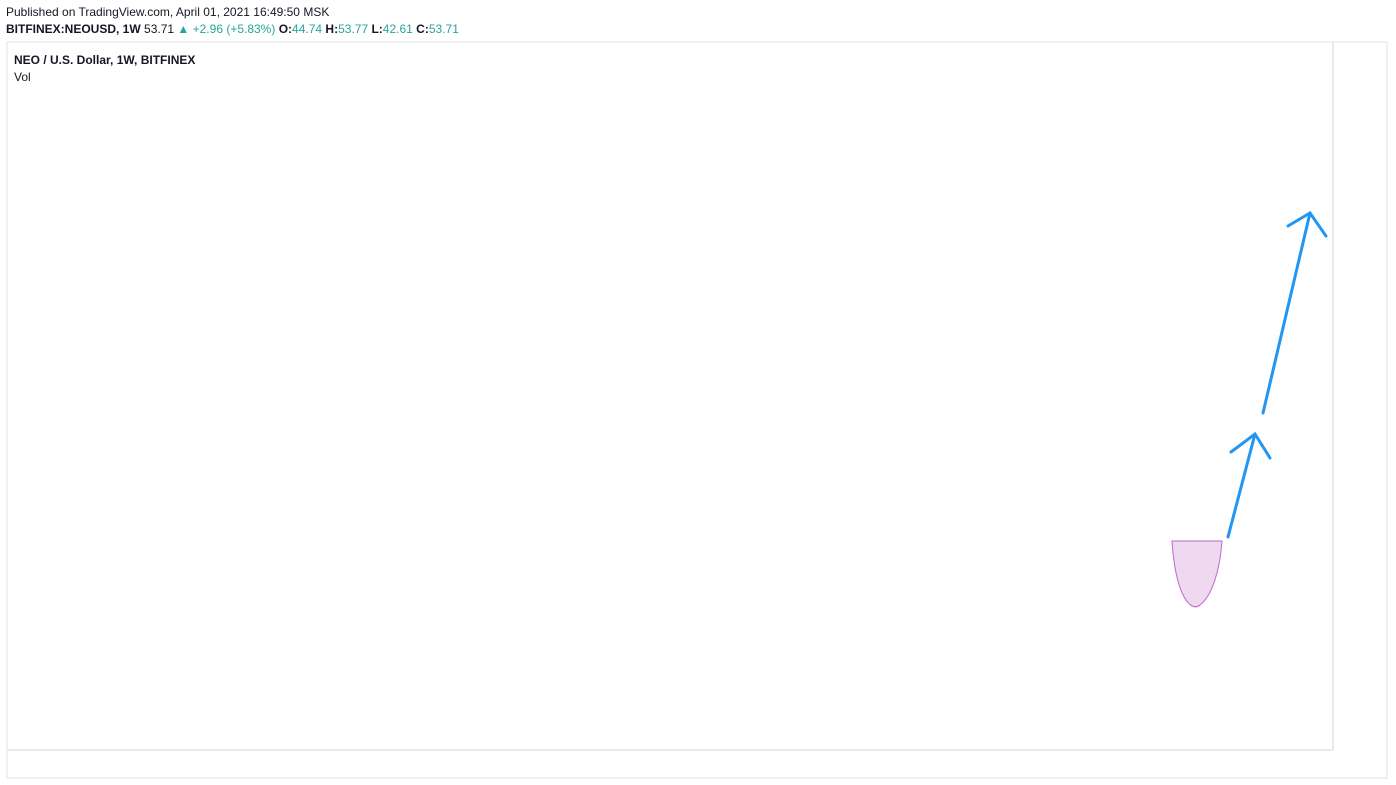 The width and height of the screenshot is (1396, 785). I want to click on high: 53.77, so click(353, 29).